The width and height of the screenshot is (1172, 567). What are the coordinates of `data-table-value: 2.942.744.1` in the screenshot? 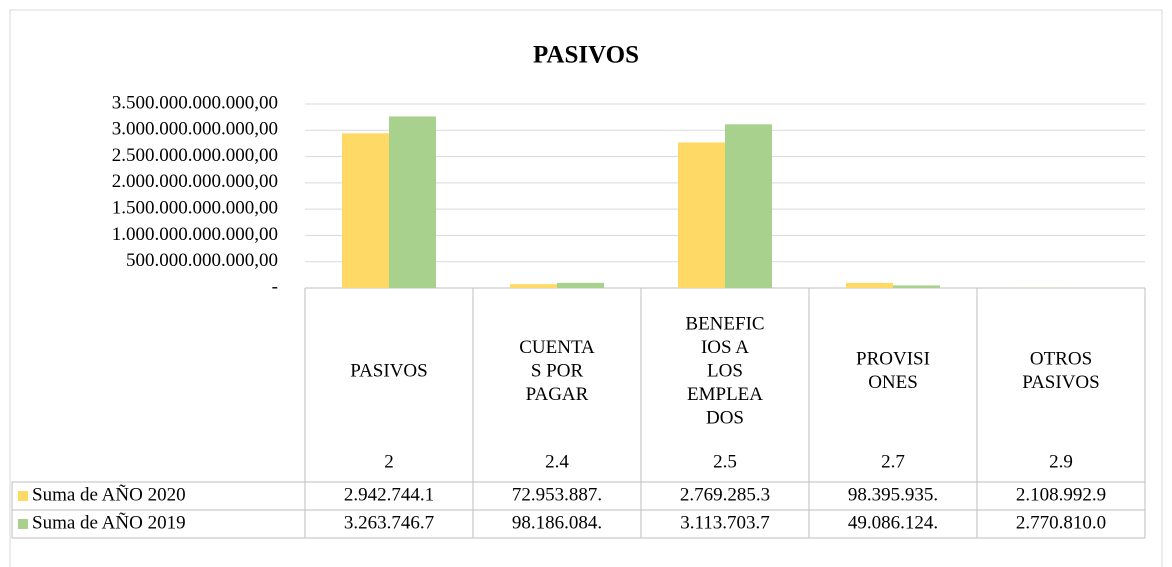 It's located at (389, 494).